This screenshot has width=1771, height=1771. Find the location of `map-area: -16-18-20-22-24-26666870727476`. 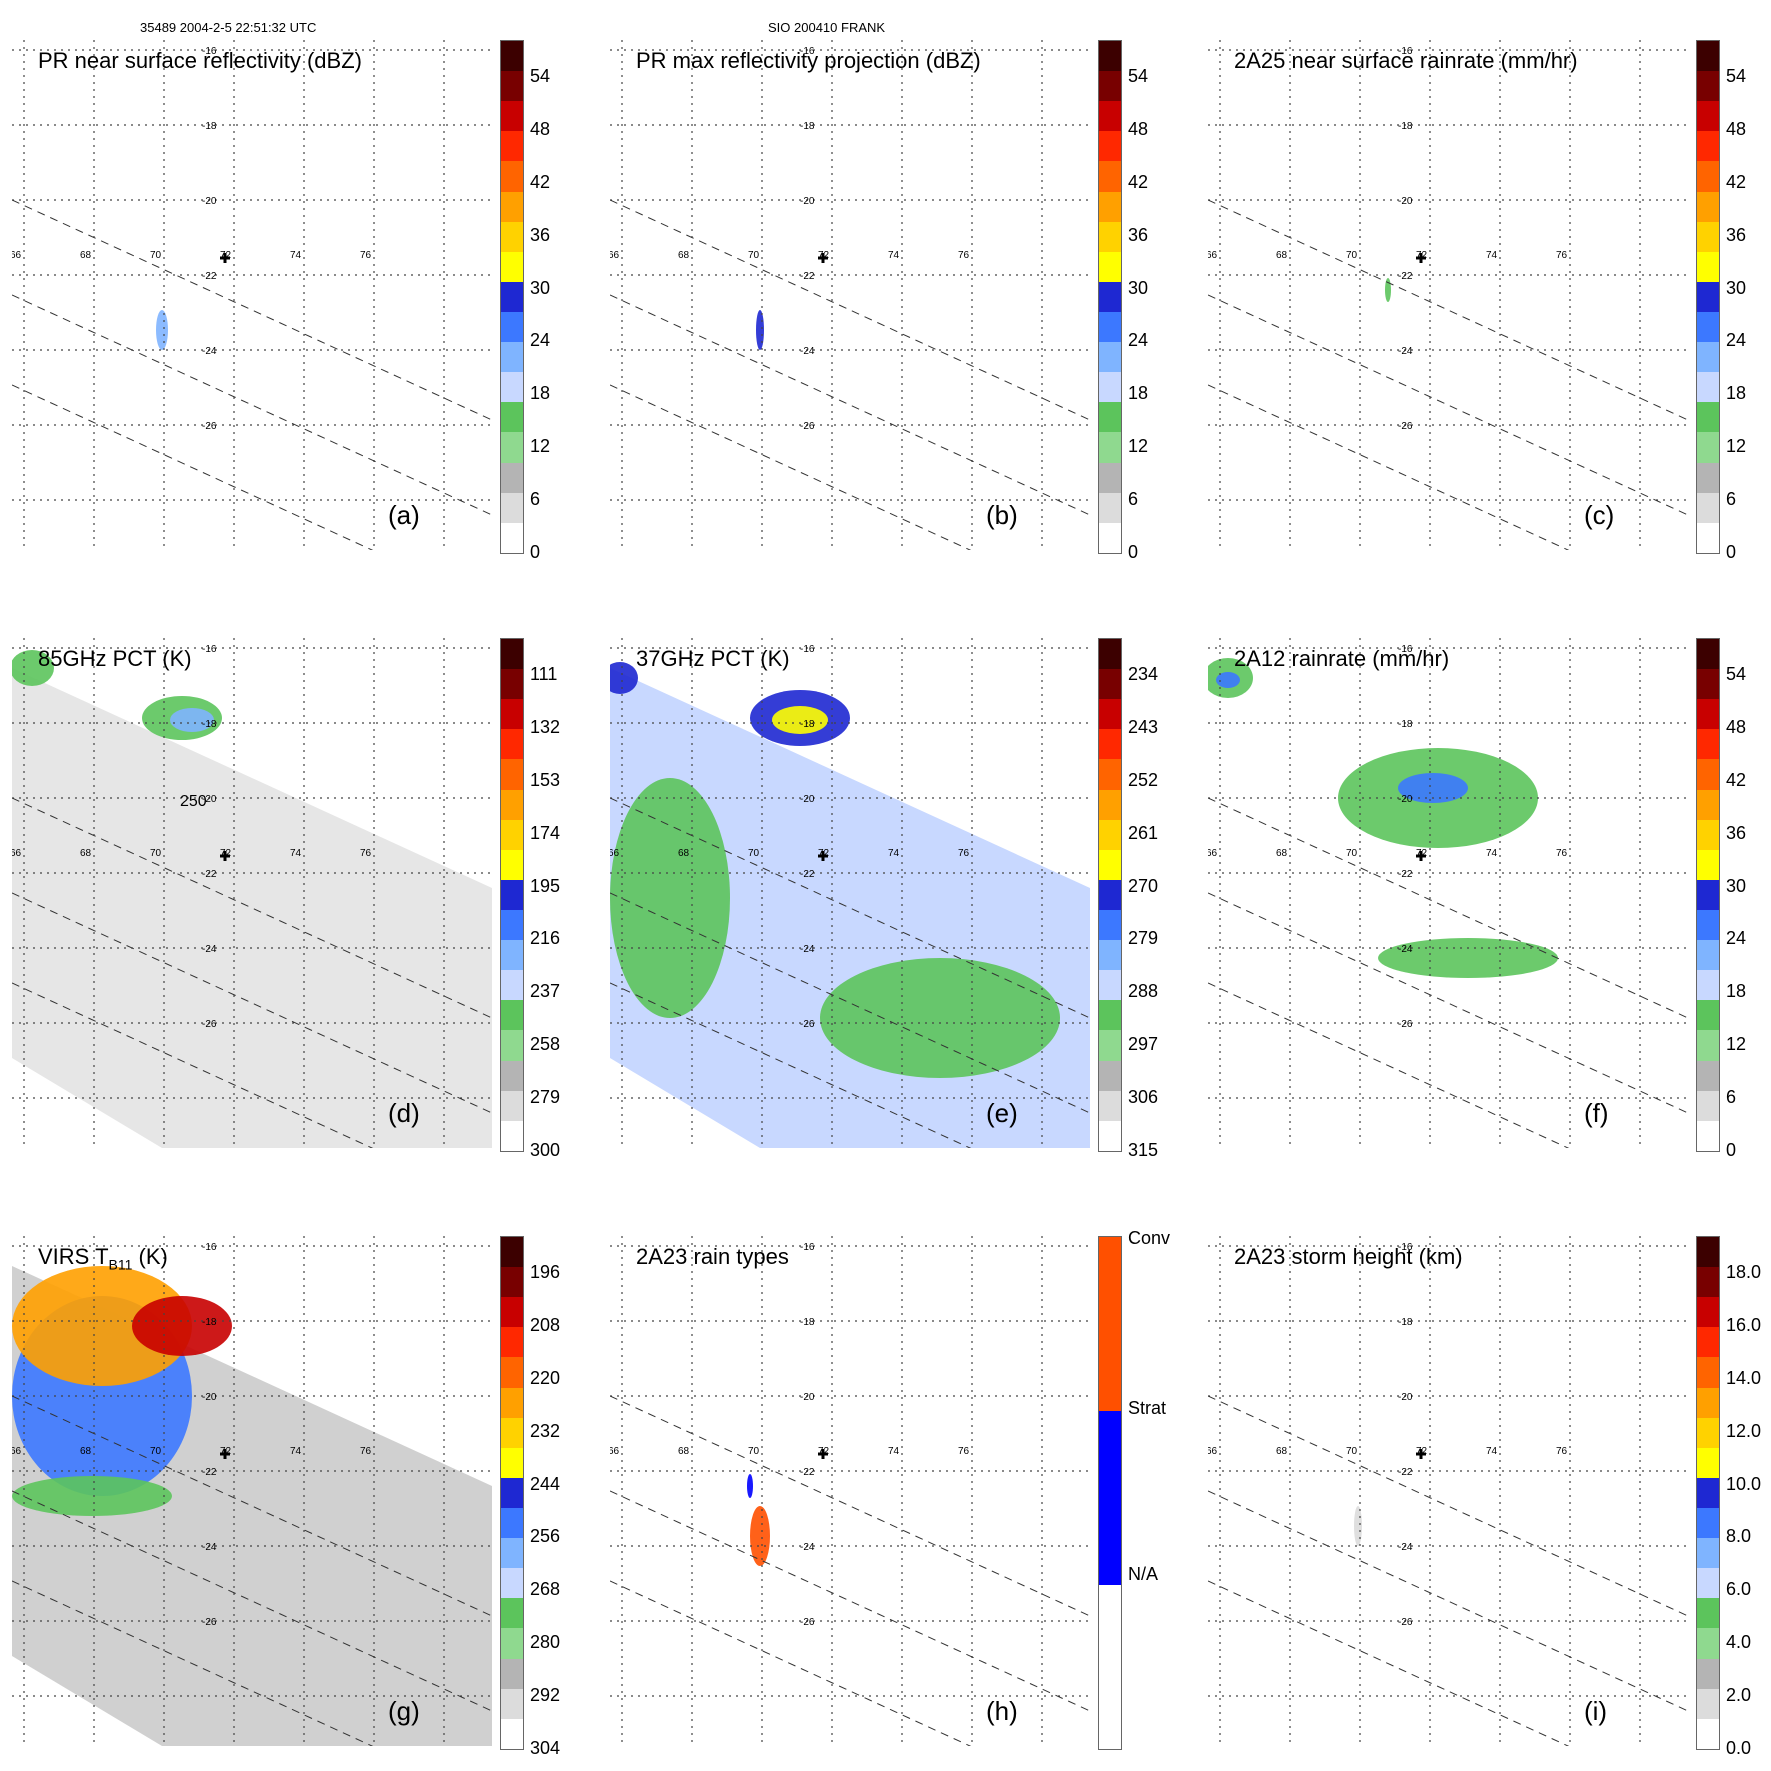

map-area: -16-18-20-22-24-26666870727476 is located at coordinates (850, 1491).